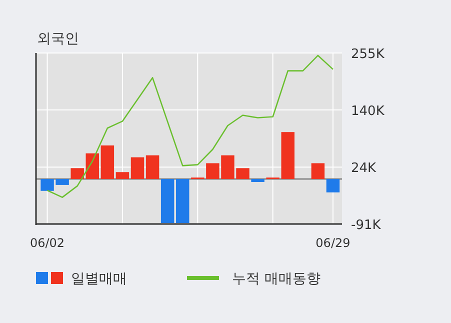 The height and width of the screenshot is (323, 451). Describe the element at coordinates (333, 243) in the screenshot. I see `x-tick-label: 06/29` at that location.